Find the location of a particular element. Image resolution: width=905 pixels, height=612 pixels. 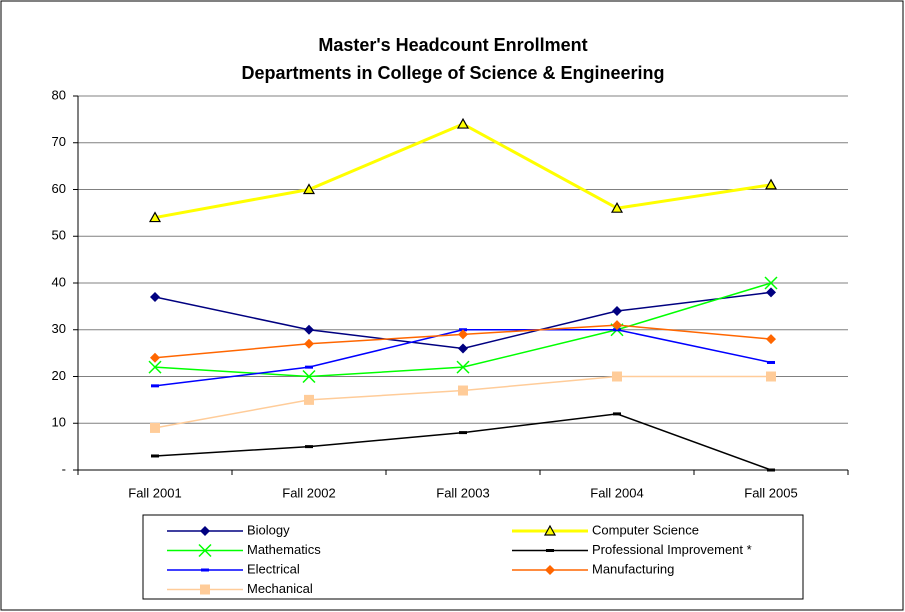

legend-entry: Biology is located at coordinates (228, 529).